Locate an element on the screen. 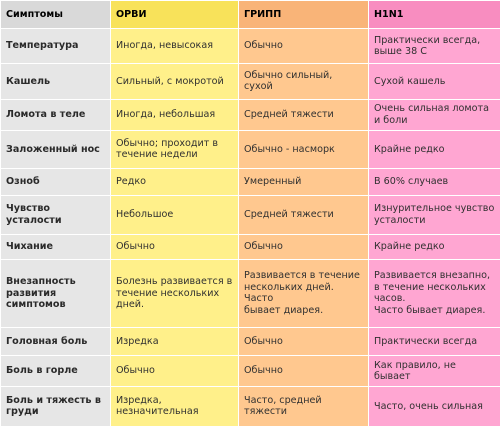  symptom-cell: Боль и тяжесть в груди is located at coordinates (55, 406).